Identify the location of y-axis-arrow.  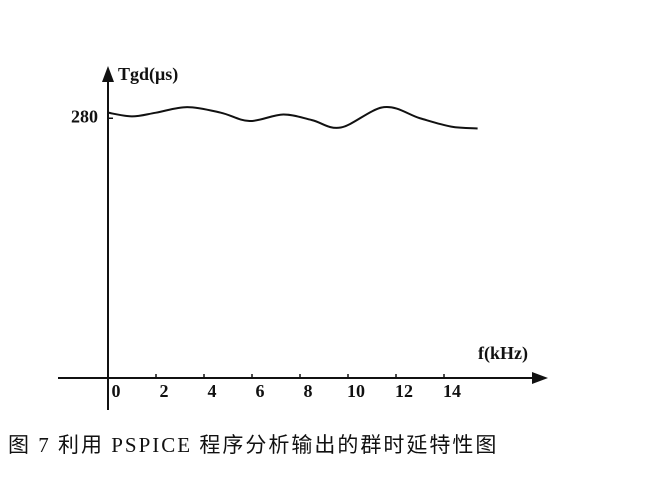
(108, 74).